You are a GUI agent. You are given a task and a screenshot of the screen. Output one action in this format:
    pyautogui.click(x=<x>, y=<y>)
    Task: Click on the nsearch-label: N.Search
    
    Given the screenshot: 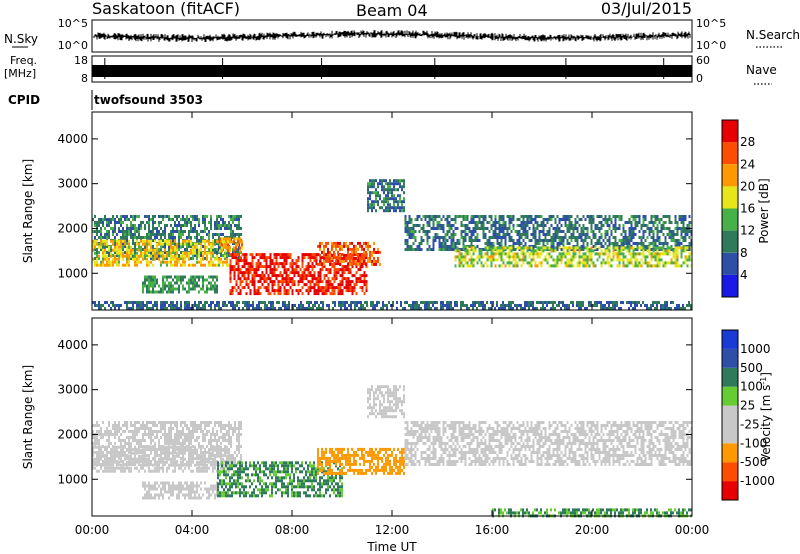 What is the action you would take?
    pyautogui.click(x=773, y=35)
    